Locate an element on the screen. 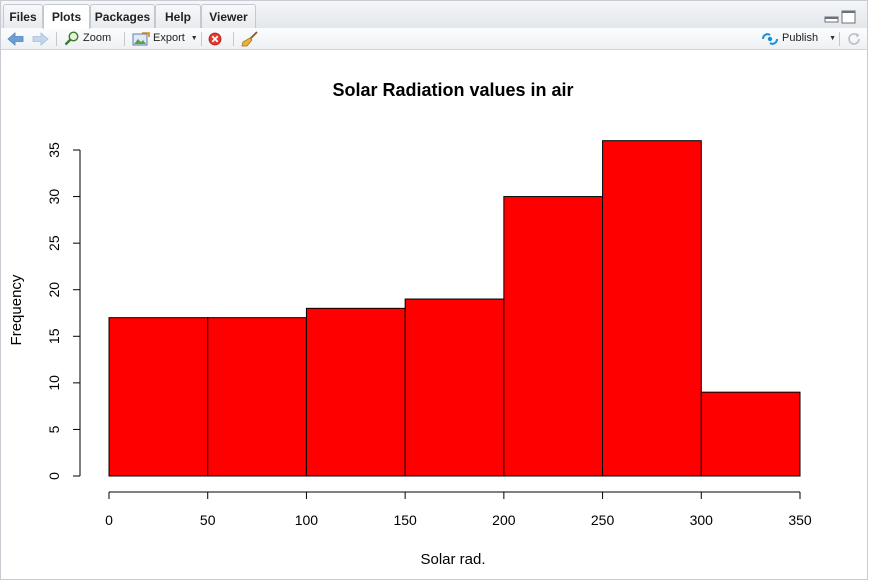 This screenshot has height=582, width=874. x-axis-label: Solar rad. is located at coordinates (452, 559).